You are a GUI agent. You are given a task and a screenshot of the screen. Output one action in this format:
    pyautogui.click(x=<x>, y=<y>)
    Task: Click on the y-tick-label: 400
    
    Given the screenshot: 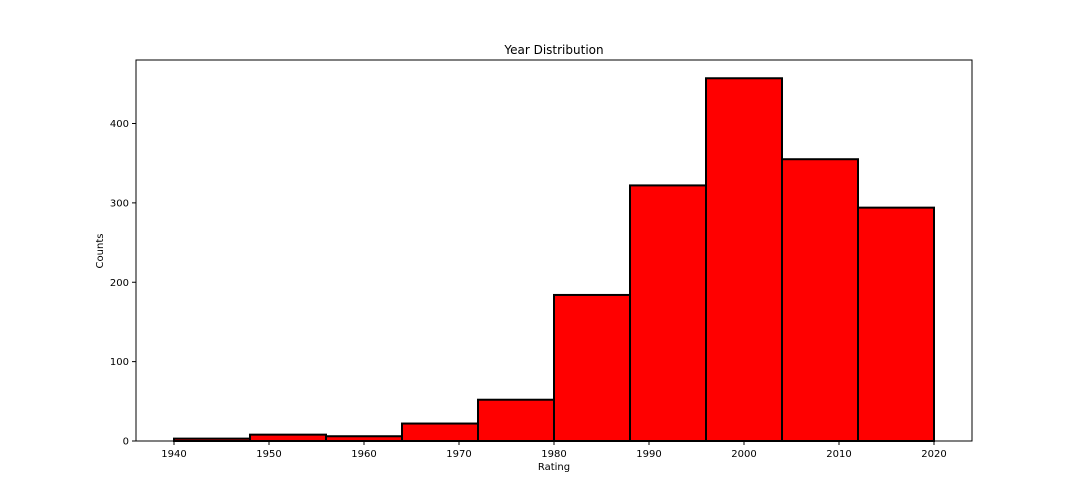 What is the action you would take?
    pyautogui.click(x=119, y=124)
    